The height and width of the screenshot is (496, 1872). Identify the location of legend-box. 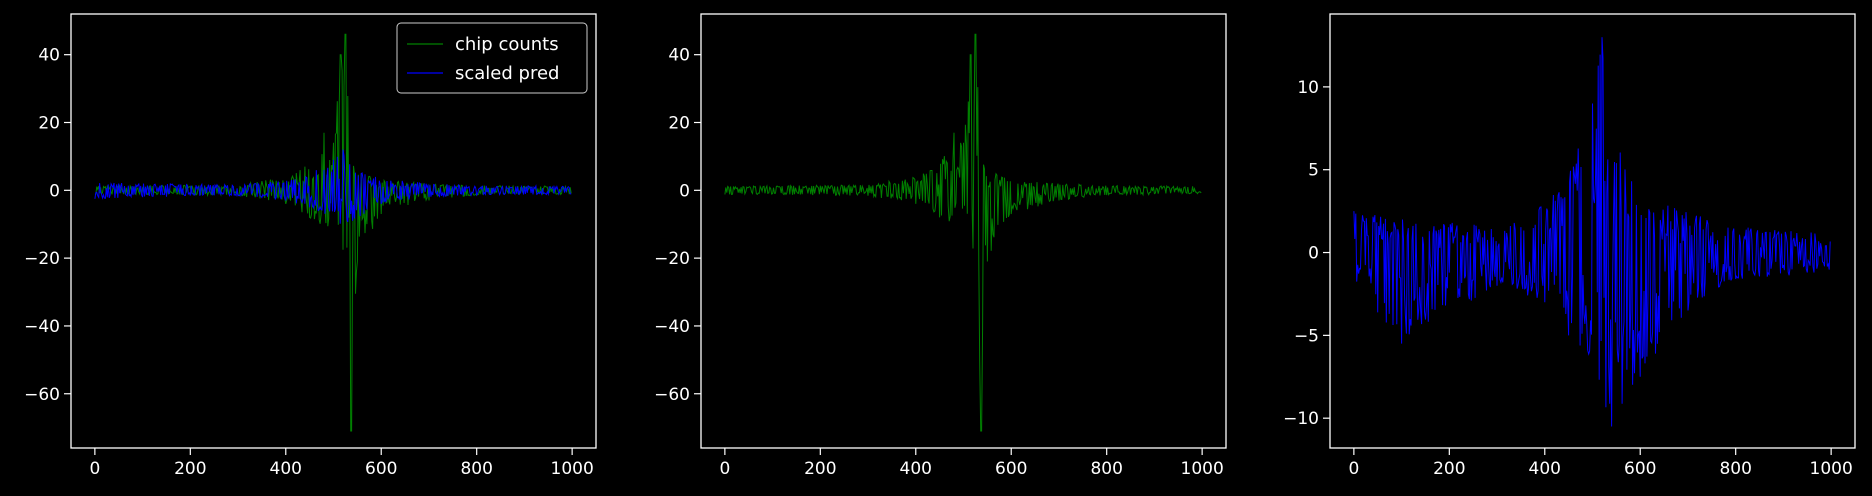
(492, 58).